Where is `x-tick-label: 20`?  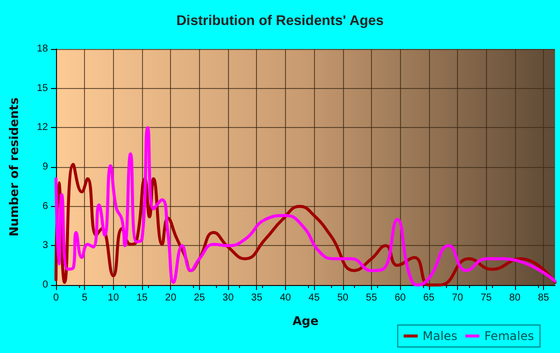
x-tick-label: 20 is located at coordinates (171, 298).